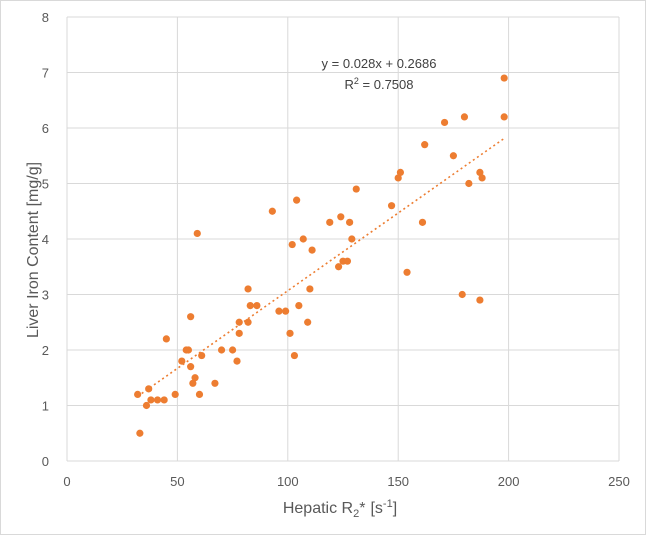  I want to click on trendline-r-squared: R2 = 0.7508, so click(379, 84).